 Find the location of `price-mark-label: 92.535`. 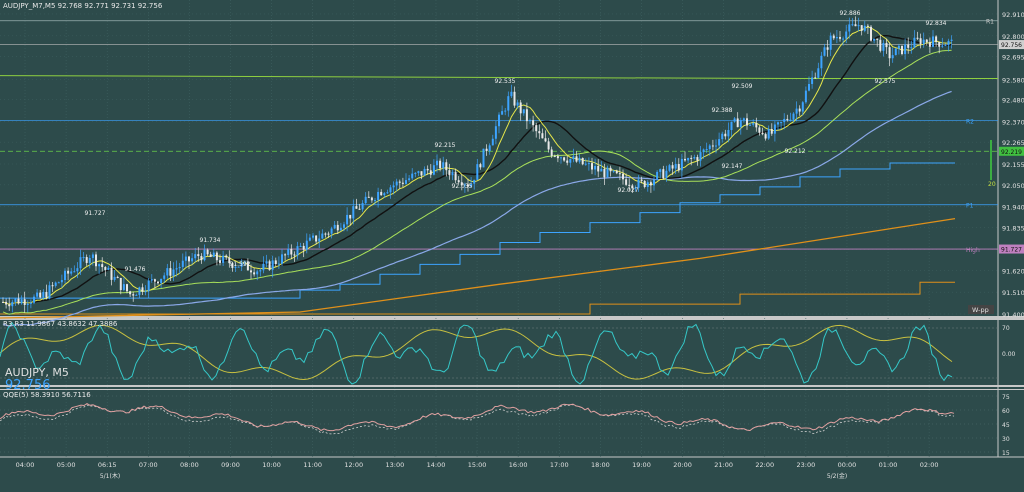

price-mark-label: 92.535 is located at coordinates (505, 81).